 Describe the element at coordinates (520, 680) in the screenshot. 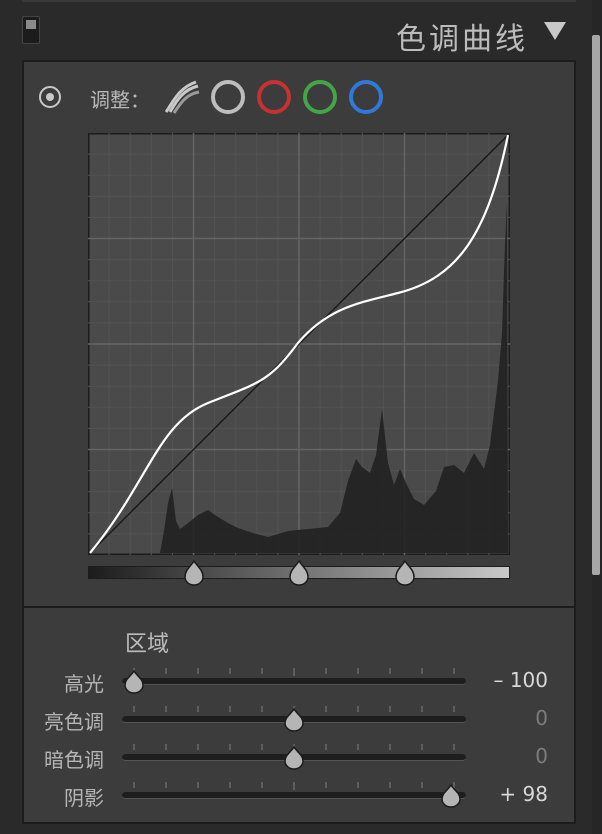

I see `highlights-value: – 100` at that location.